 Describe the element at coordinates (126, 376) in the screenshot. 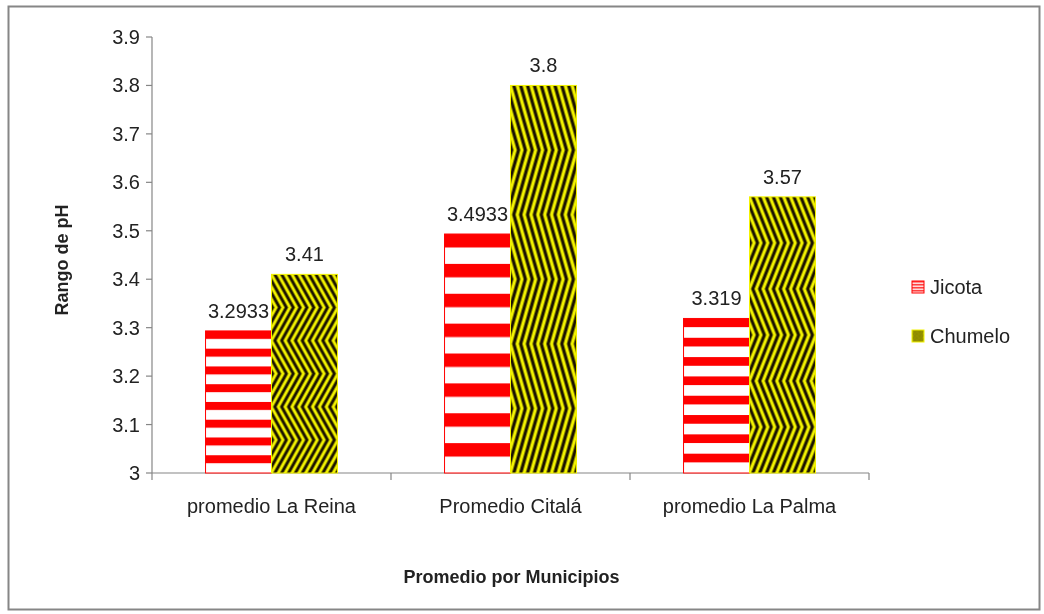

I see `y-tick-label: 3.2` at that location.